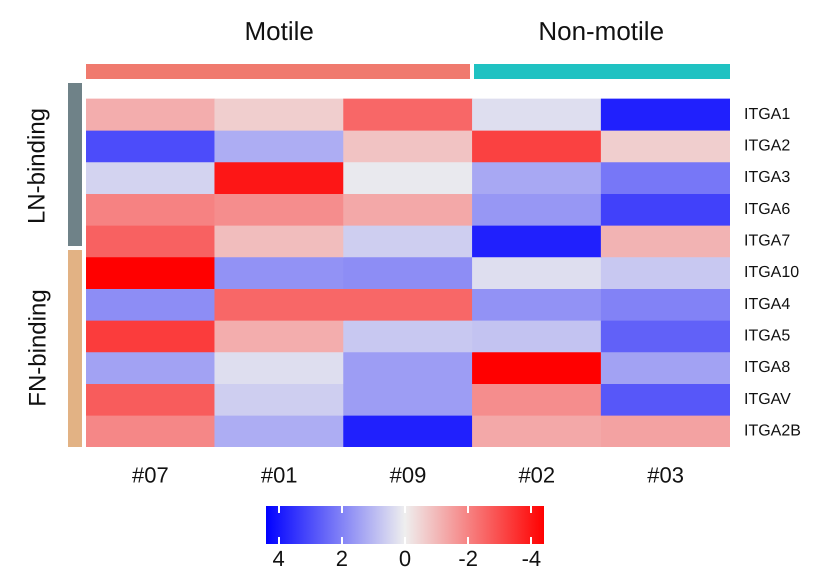 The height and width of the screenshot is (577, 821). I want to click on color-bar-label: 0, so click(405, 559).